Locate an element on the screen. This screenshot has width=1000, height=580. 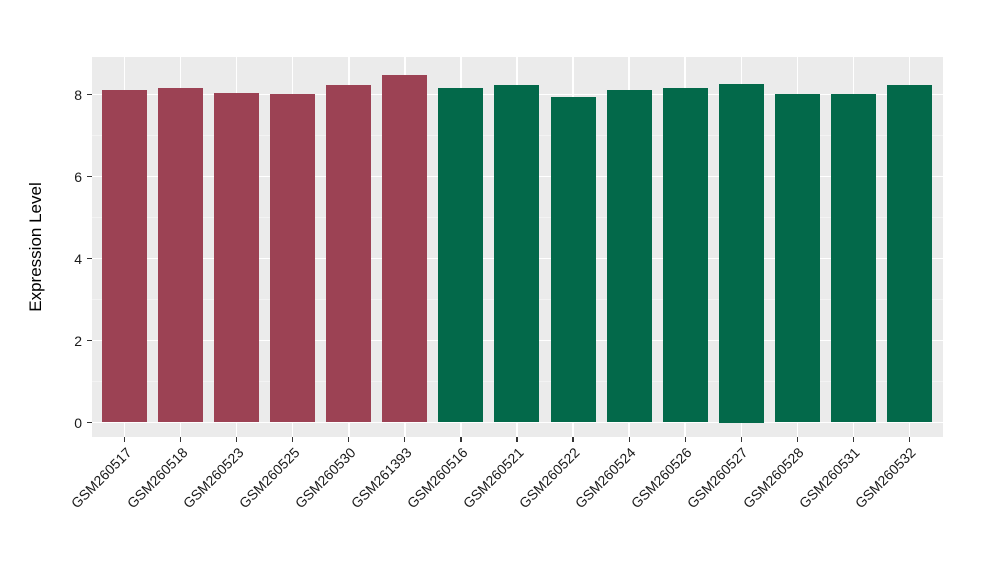
y-tick-label: 2 is located at coordinates (78, 340).